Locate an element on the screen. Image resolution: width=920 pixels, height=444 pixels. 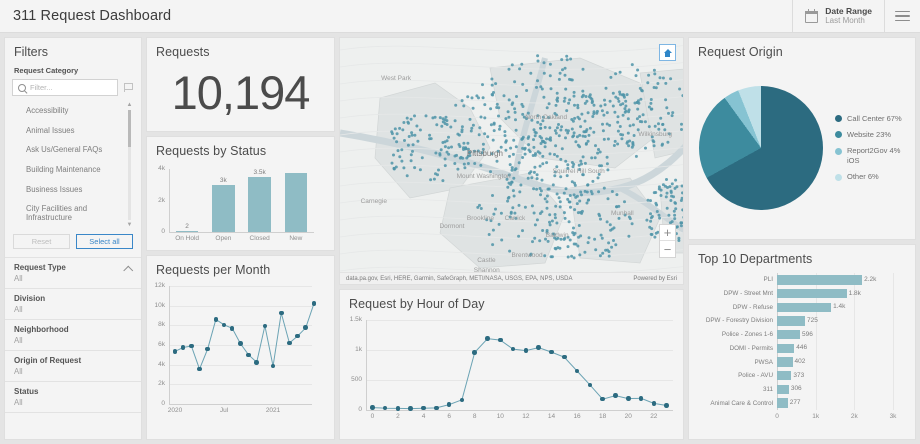
legend-item: Website 23% is located at coordinates (872, 134).